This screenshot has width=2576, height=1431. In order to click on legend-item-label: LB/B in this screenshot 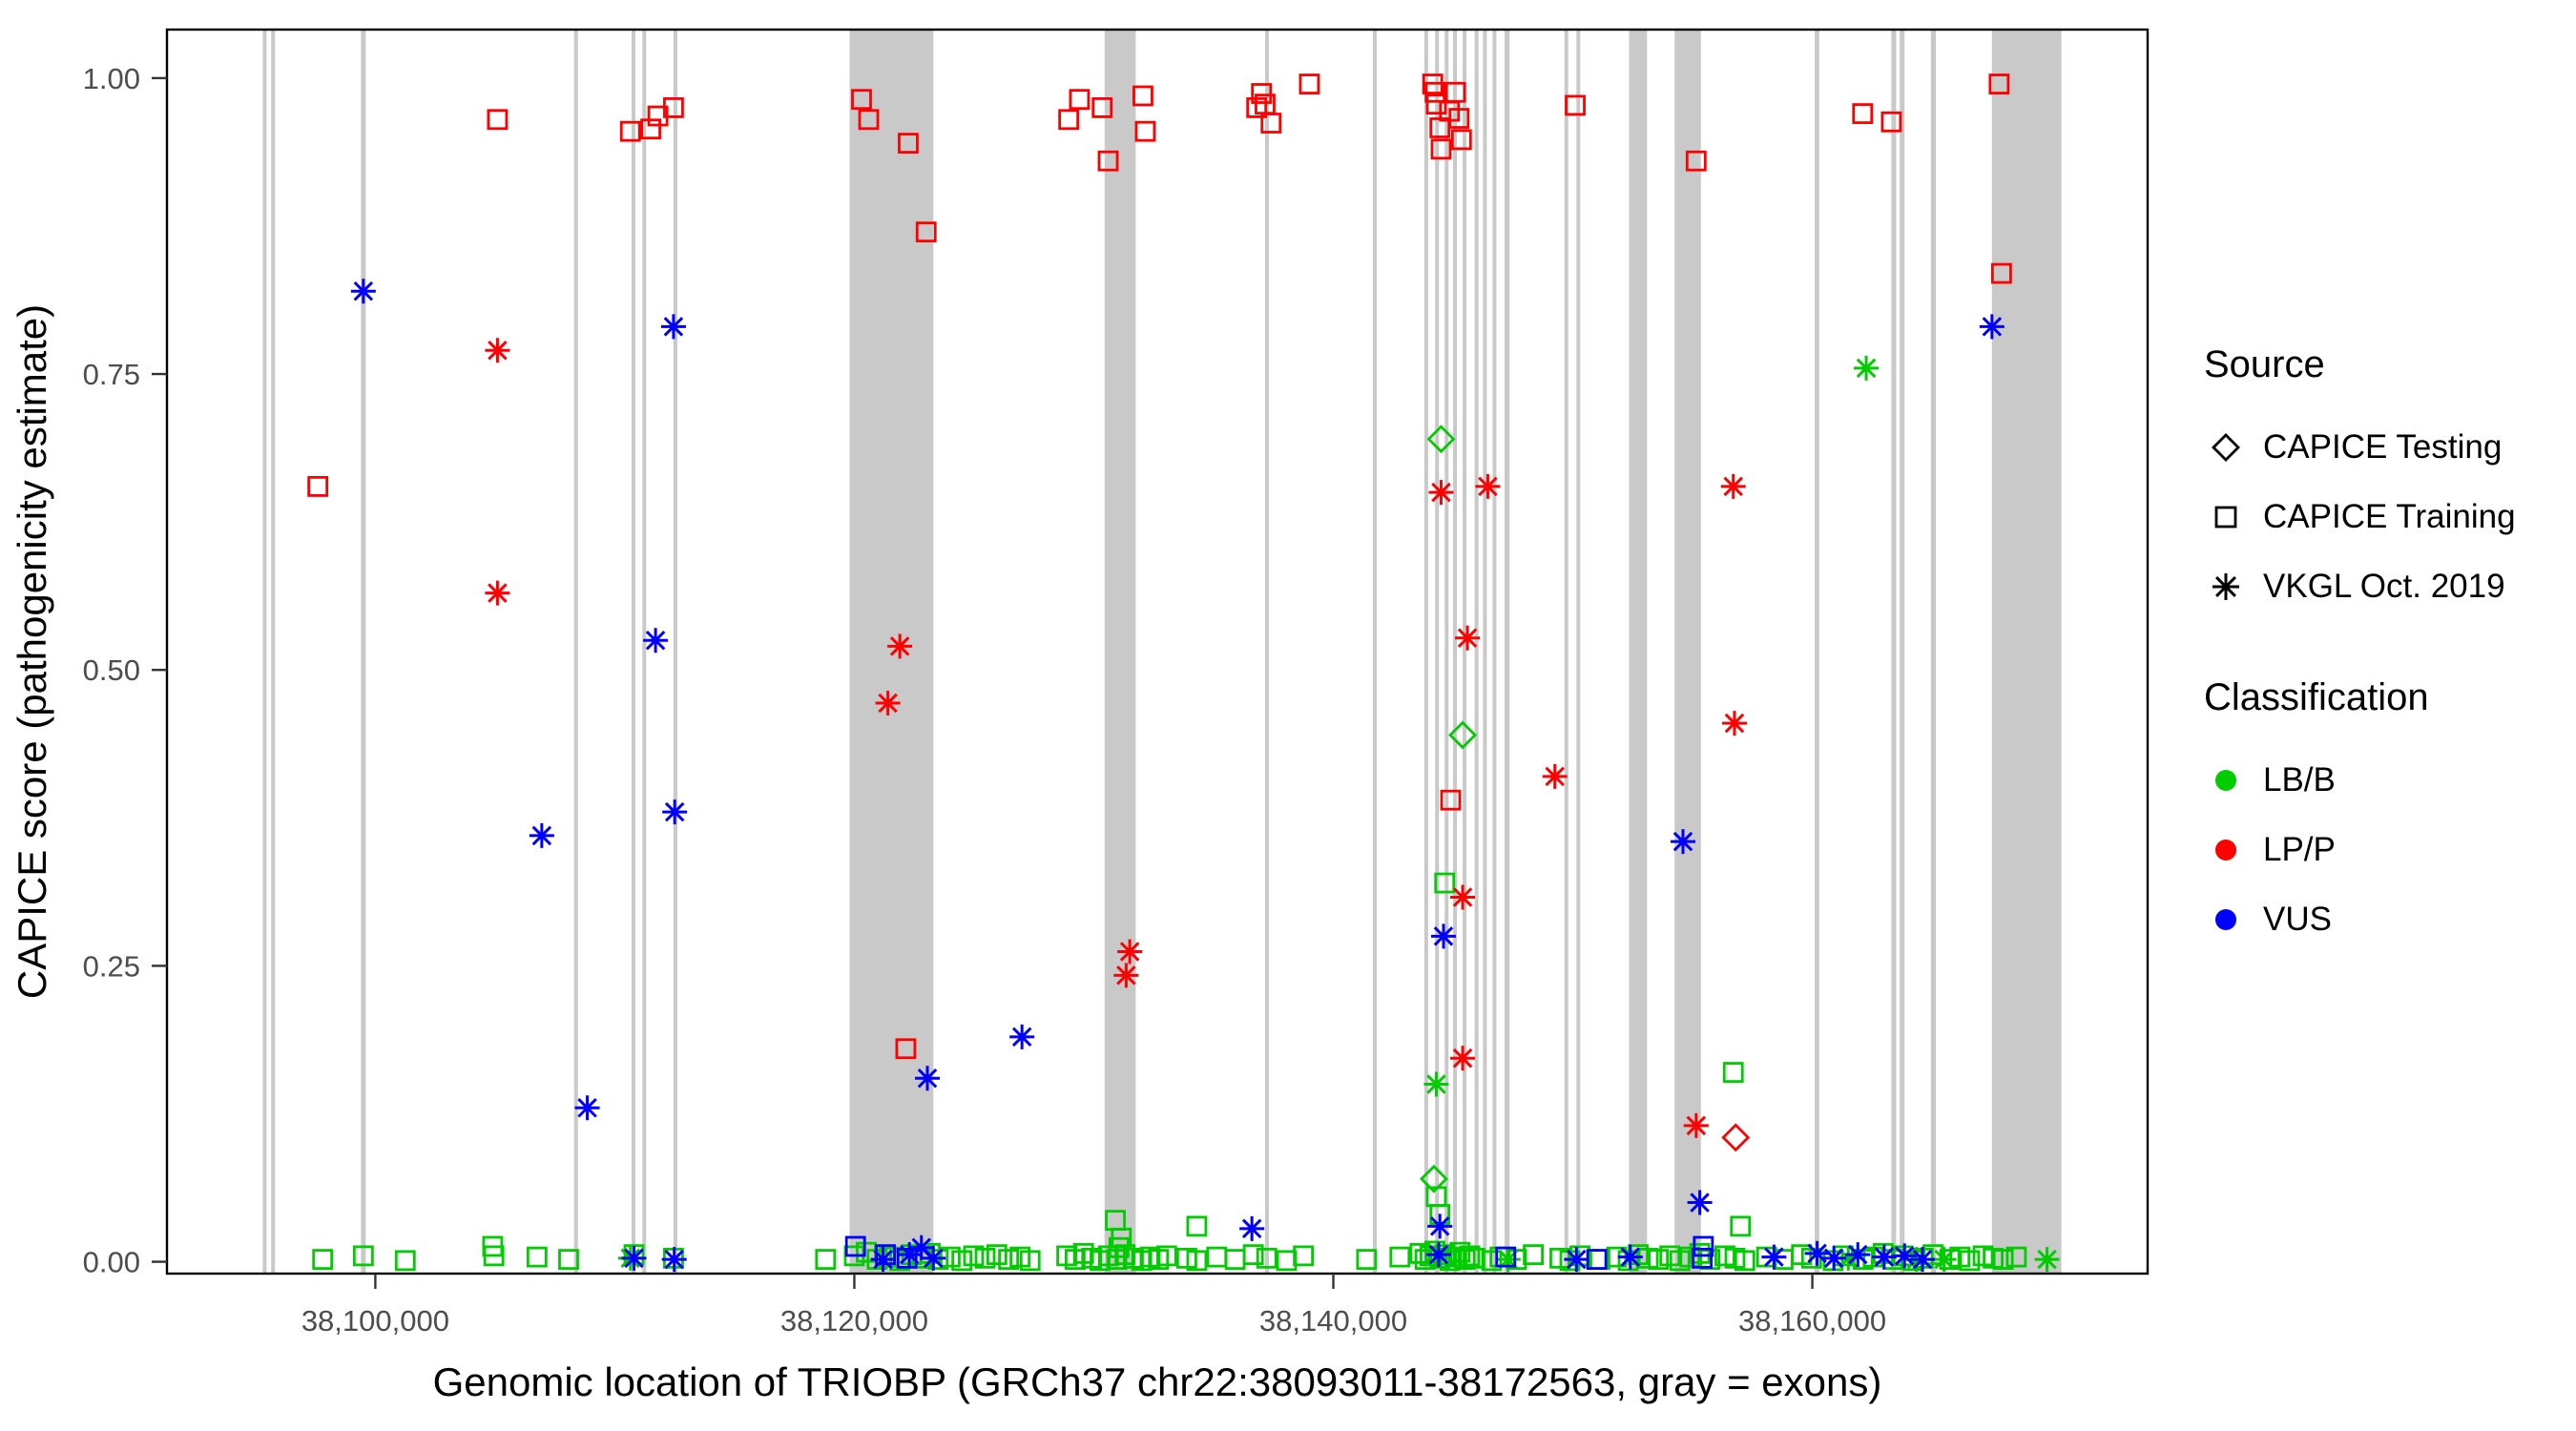, I will do `click(2299, 779)`.